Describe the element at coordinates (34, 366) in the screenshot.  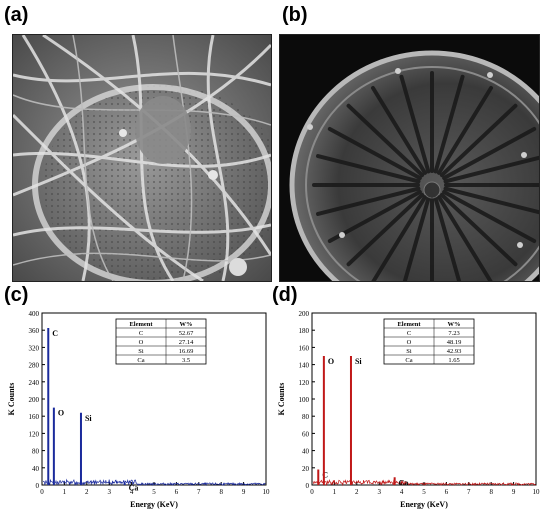
I see `y-tick-label: 280` at that location.